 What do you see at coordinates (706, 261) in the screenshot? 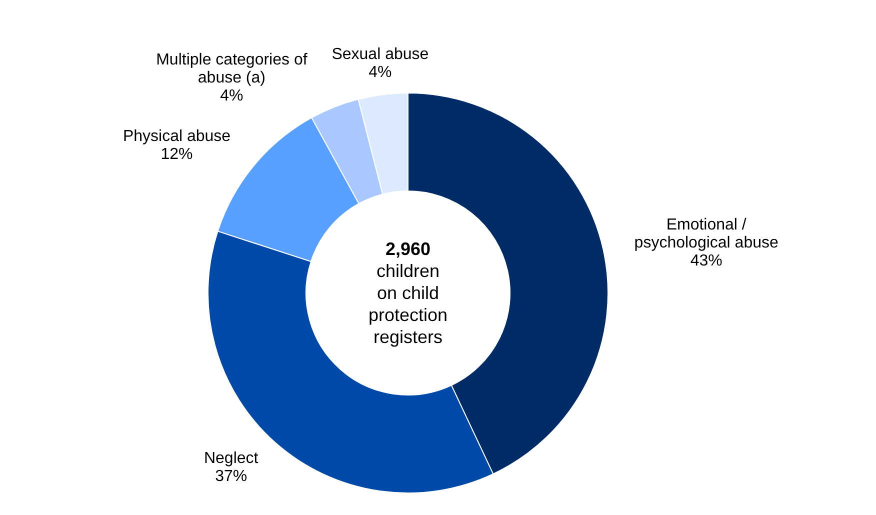
I see `data-label: 43%` at bounding box center [706, 261].